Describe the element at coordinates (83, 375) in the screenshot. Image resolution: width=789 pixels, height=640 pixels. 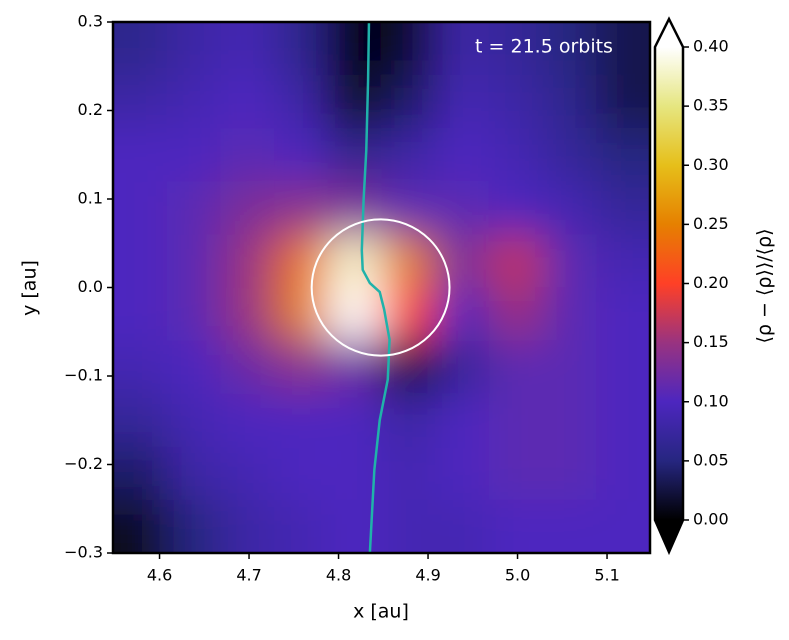
I see `y-tick-label: −0.1` at that location.